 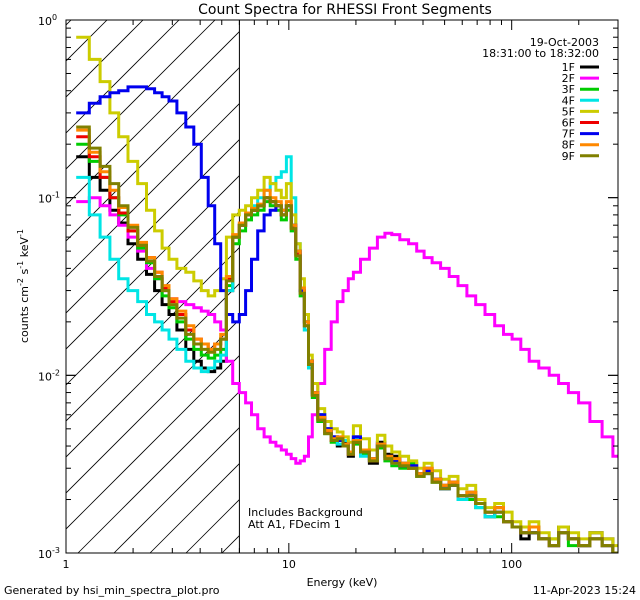 I want to click on legend-label-6F: 6F, so click(x=568, y=123).